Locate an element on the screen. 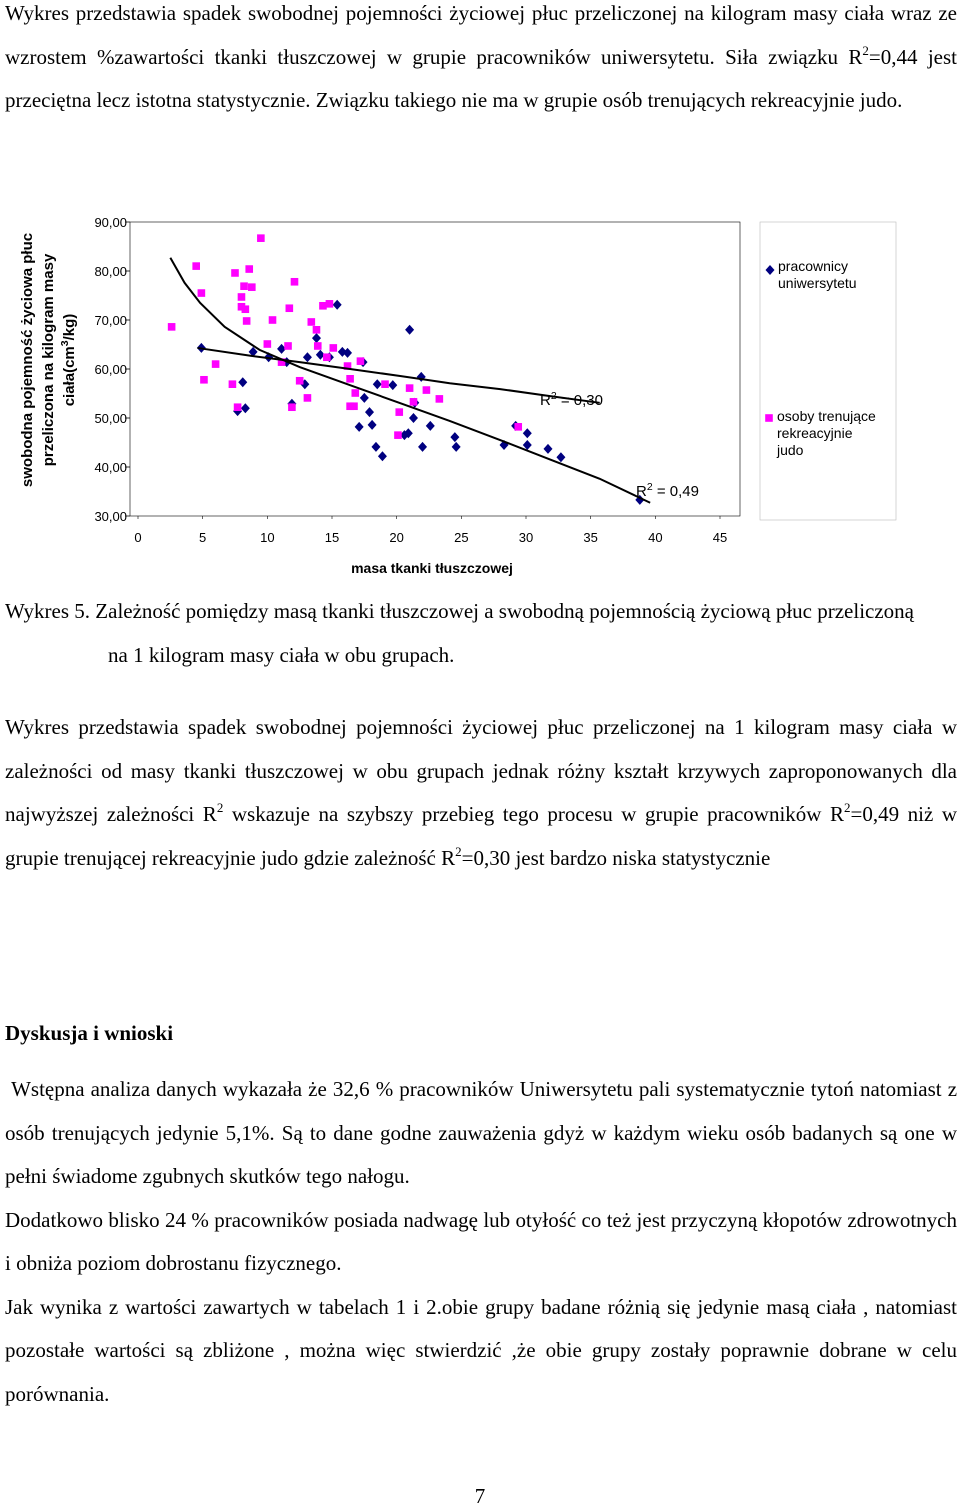 This screenshot has height=1509, width=960. text: =0,30 jest bardzo niska statystycznie is located at coordinates (616, 857).